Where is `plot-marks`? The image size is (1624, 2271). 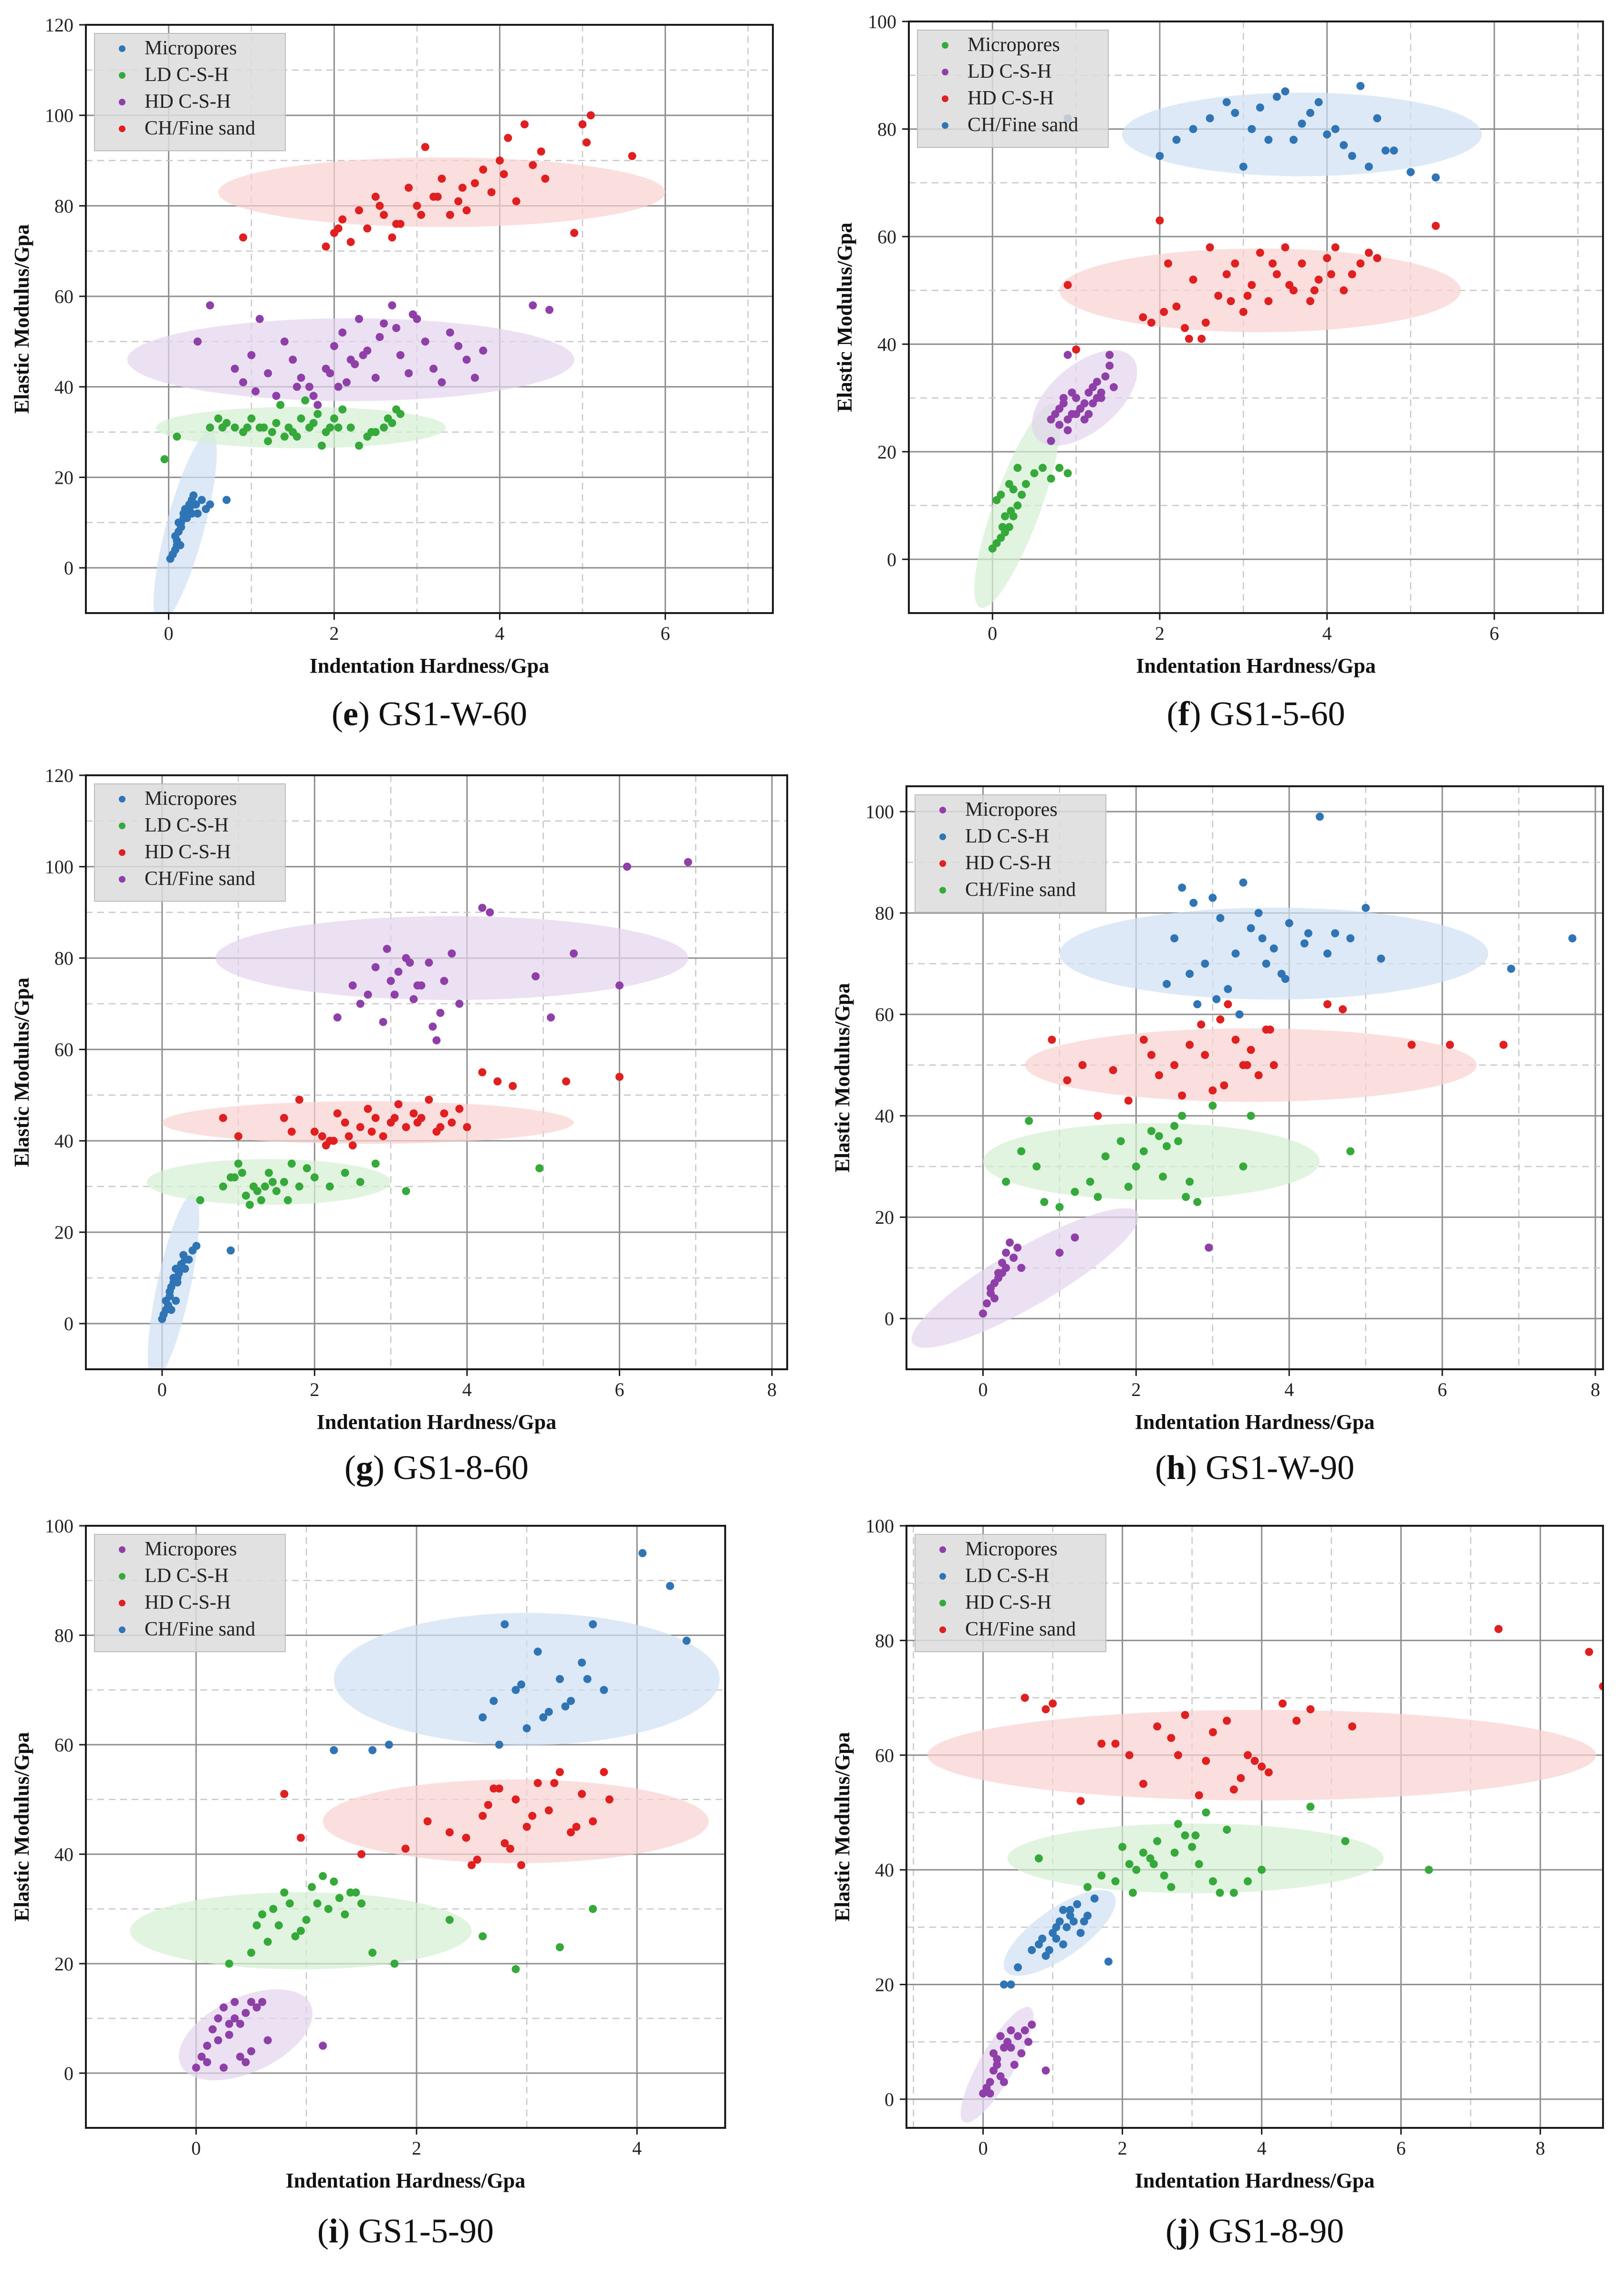
plot-marks is located at coordinates (419, 1113).